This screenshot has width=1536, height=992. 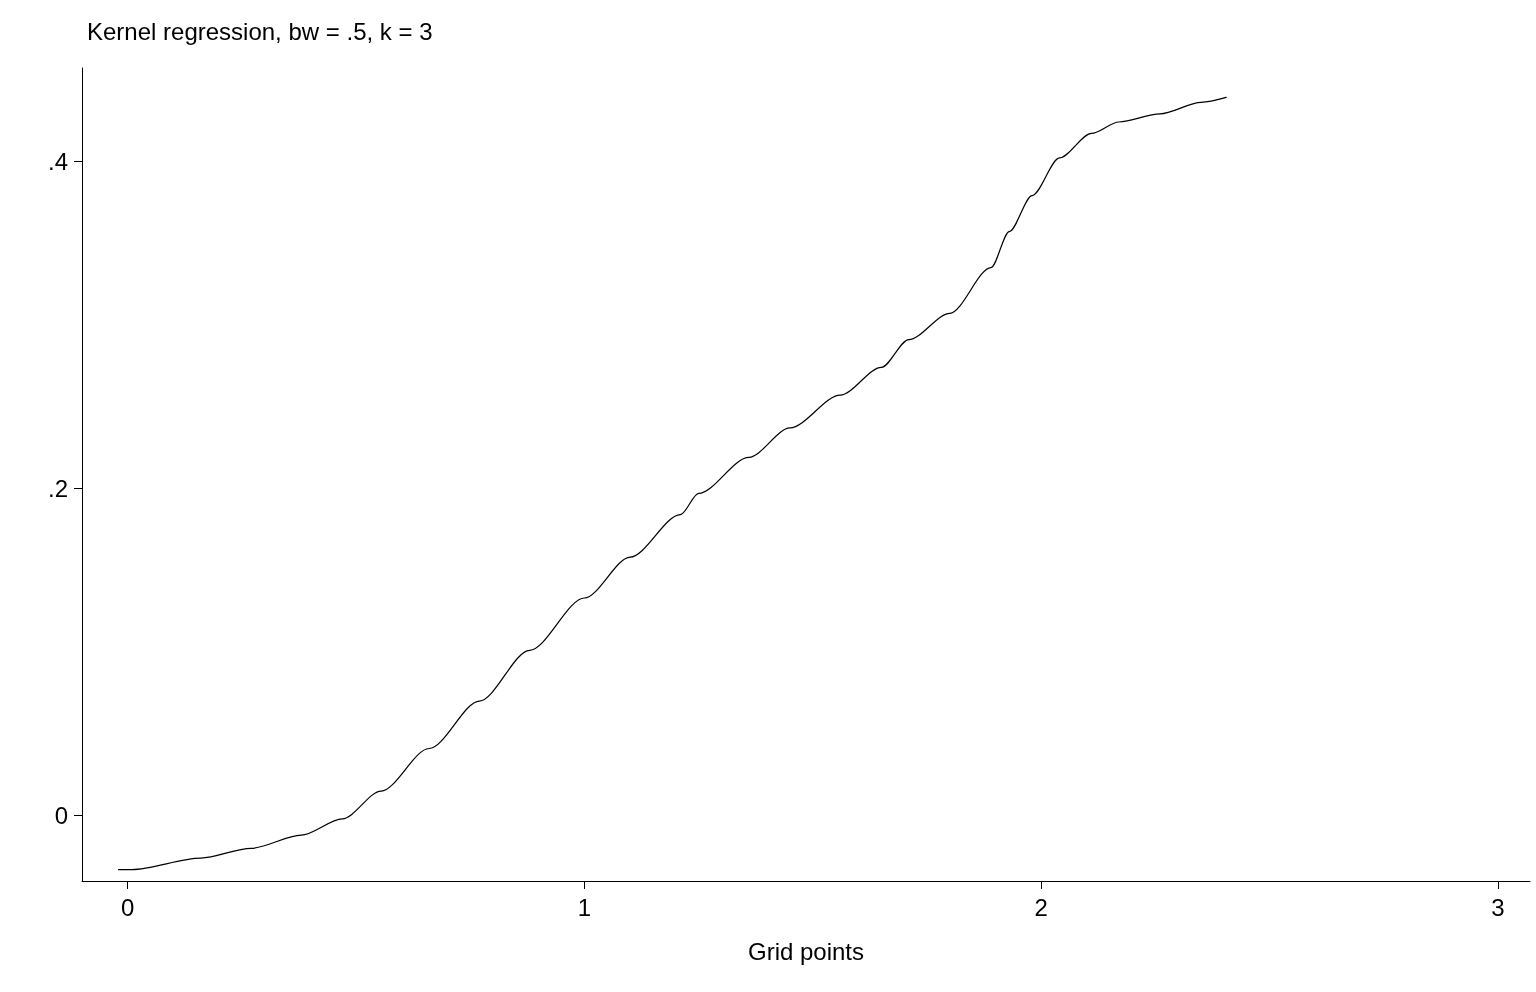 I want to click on y-tick-label: .4, so click(x=57, y=161).